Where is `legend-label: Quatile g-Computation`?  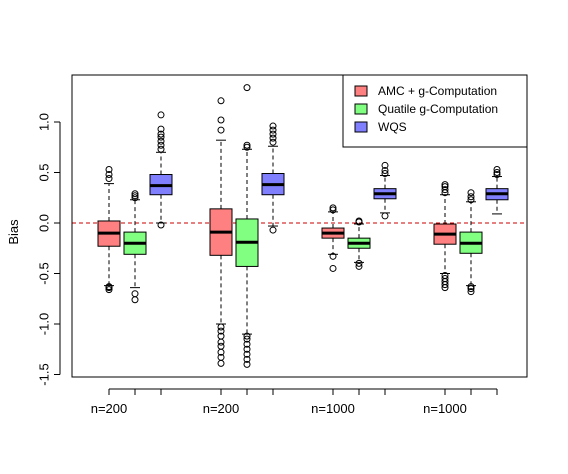 legend-label: Quatile g-Computation is located at coordinates (438, 109).